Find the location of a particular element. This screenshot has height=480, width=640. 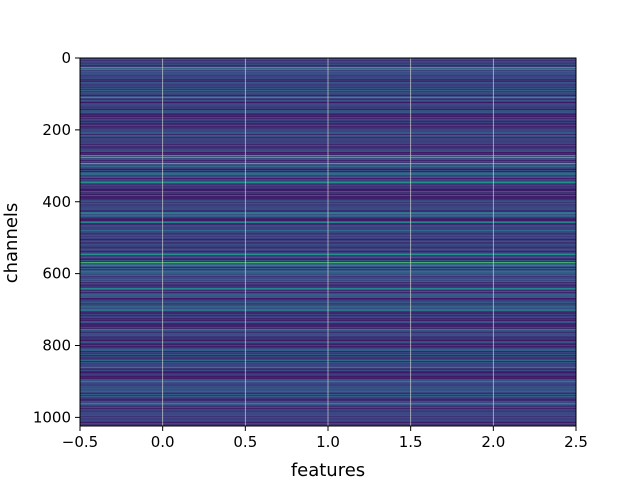

y-tick-label: 0 is located at coordinates (66, 58).